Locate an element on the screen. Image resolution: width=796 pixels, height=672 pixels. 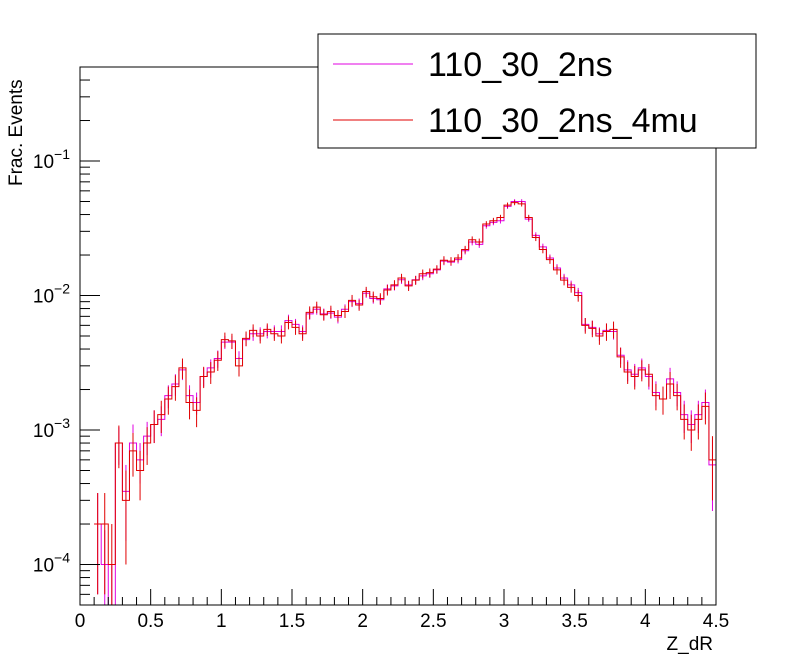
x-tick-label: 0 is located at coordinates (80, 621).